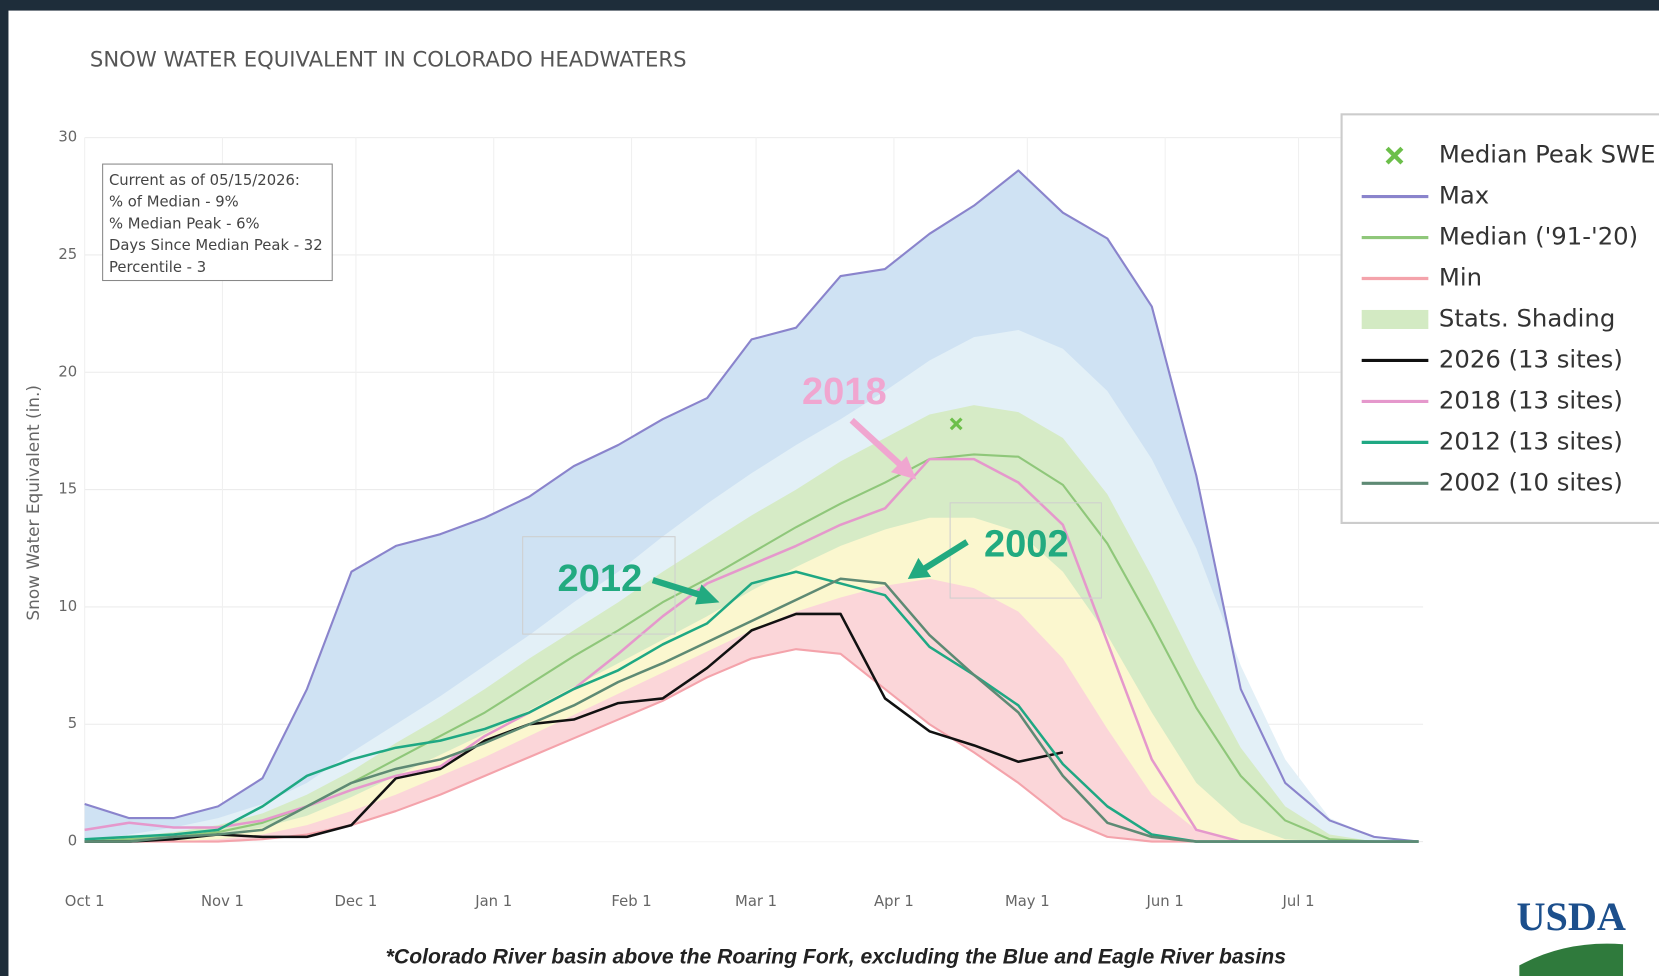 This screenshot has height=976, width=1659. Describe the element at coordinates (1395, 319) in the screenshot. I see `legend-swatch` at that location.